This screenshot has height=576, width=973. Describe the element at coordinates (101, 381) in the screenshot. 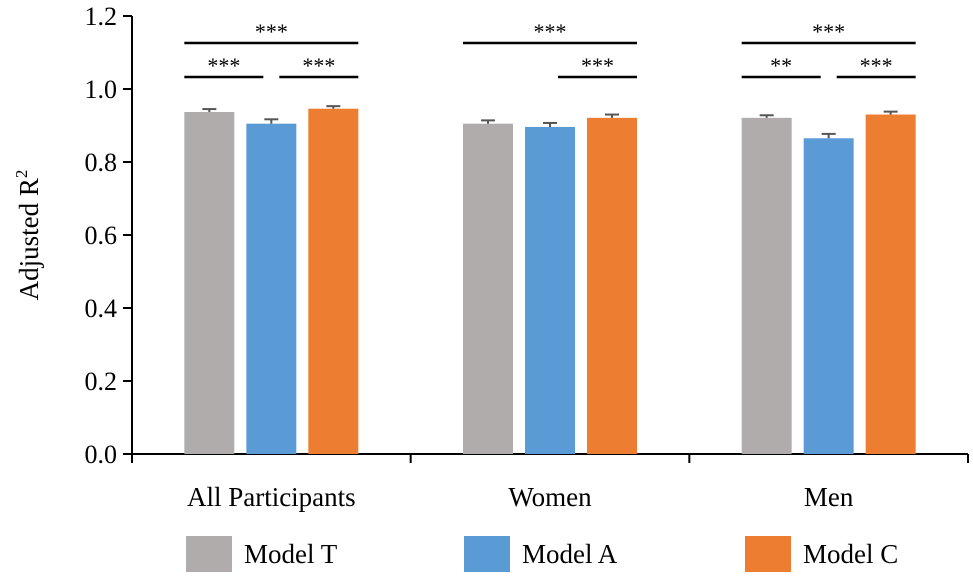

I see `y-tick-label: 0.2` at that location.